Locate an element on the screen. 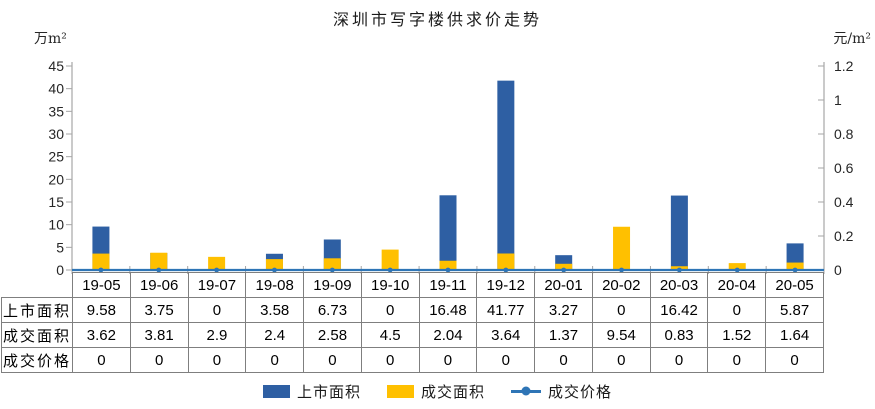 Image resolution: width=875 pixels, height=409 pixels. legend-item-listed-area: 上市面积 is located at coordinates (311, 391).